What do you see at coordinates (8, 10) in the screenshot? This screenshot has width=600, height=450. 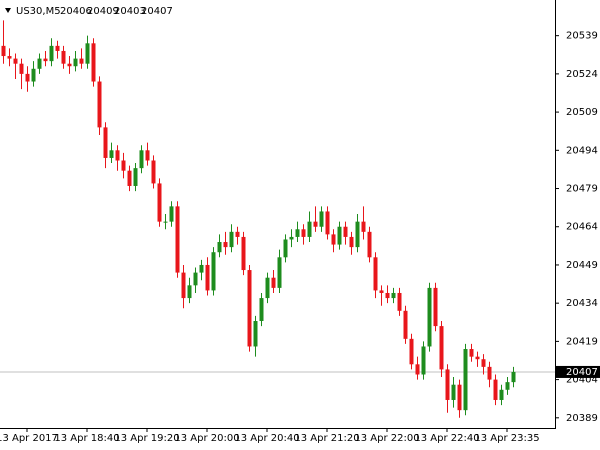 I see `menu-triangle` at bounding box center [8, 10].